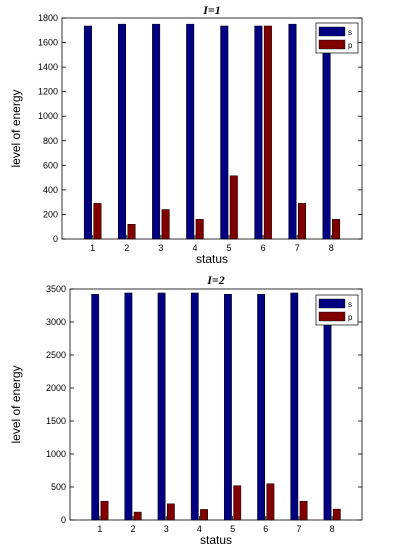  I want to click on y-tick-label: 400, so click(50, 190).